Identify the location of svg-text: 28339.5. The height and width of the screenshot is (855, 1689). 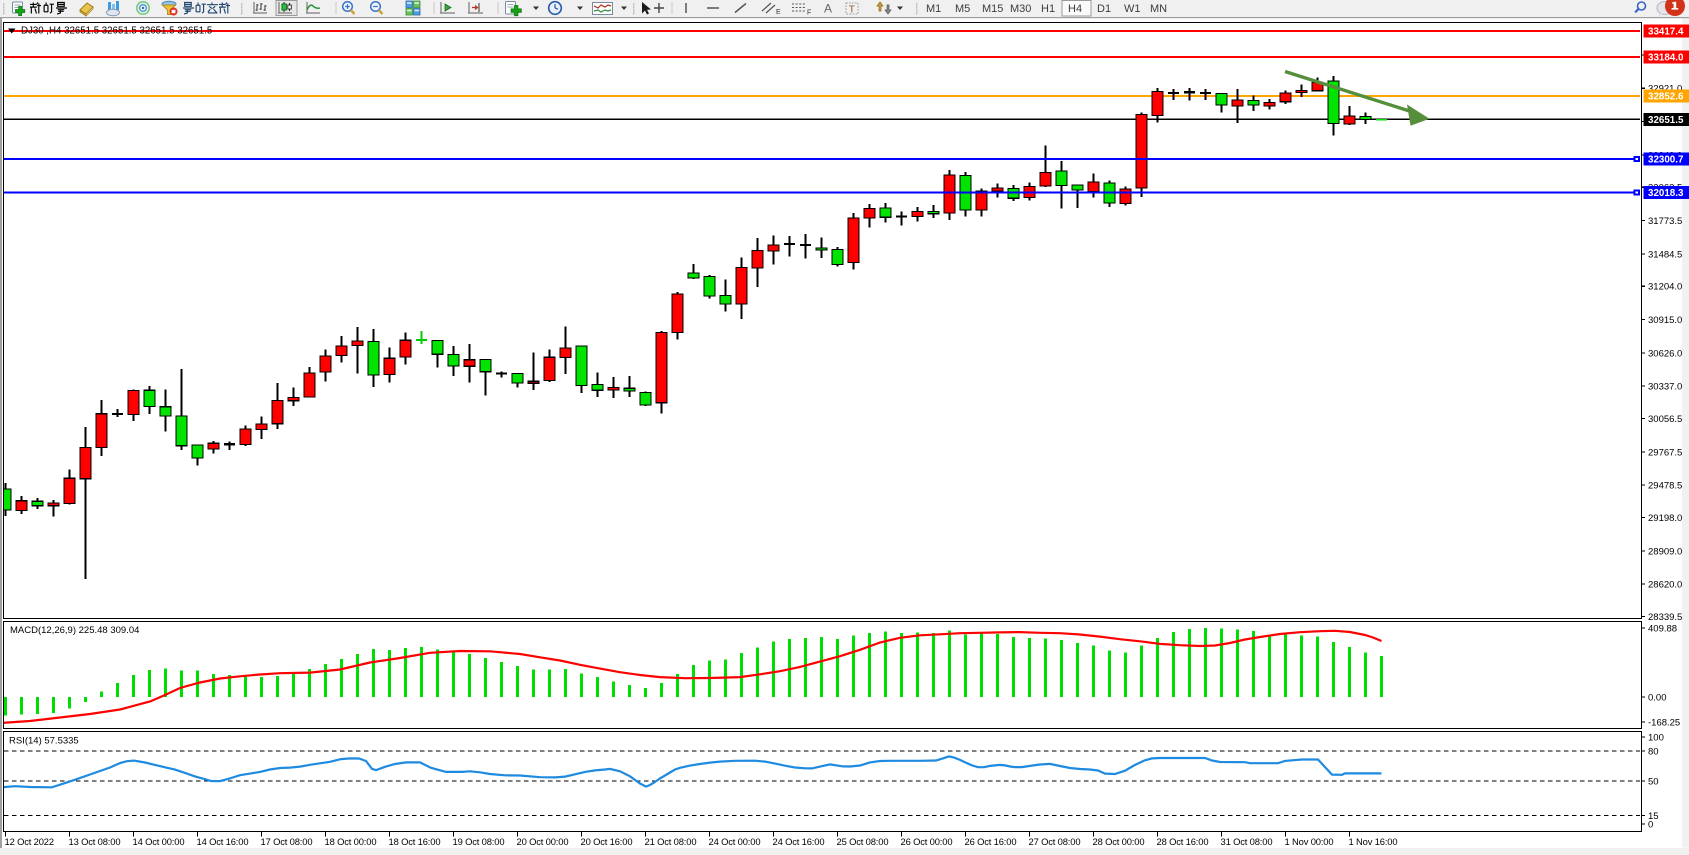
(1665, 617).